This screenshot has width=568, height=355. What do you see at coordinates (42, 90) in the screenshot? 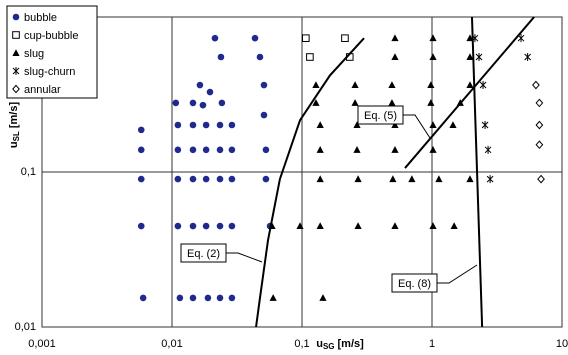
I see `legend-label: annular` at bounding box center [42, 90].